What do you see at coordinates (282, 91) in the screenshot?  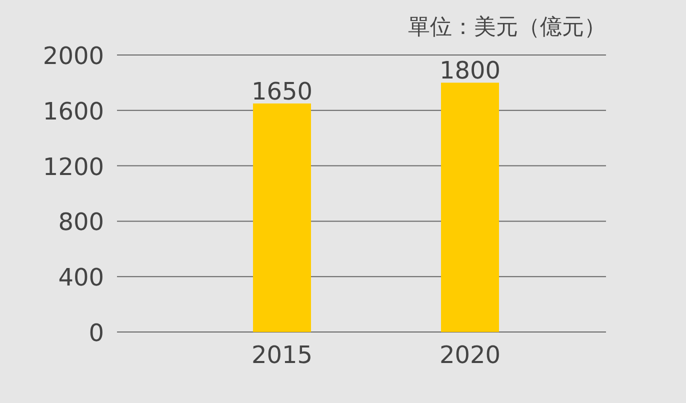 I see `data-label: 1650` at bounding box center [282, 91].